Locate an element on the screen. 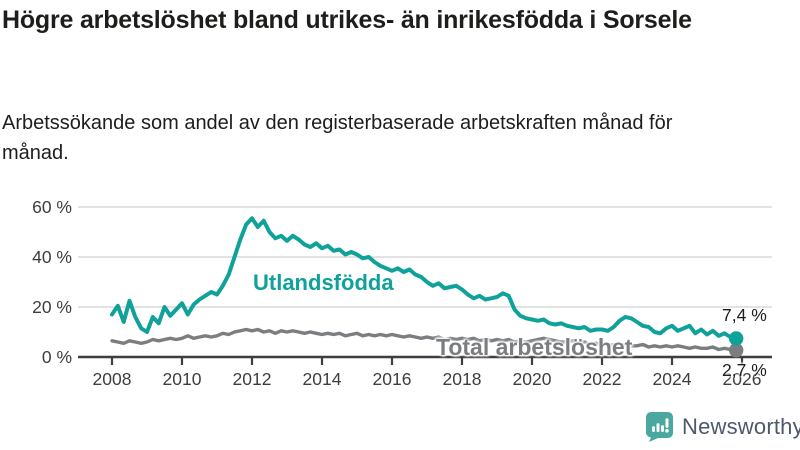 Image resolution: width=800 pixels, height=450 pixels. x-tick-label-2024: 2024 is located at coordinates (672, 379).